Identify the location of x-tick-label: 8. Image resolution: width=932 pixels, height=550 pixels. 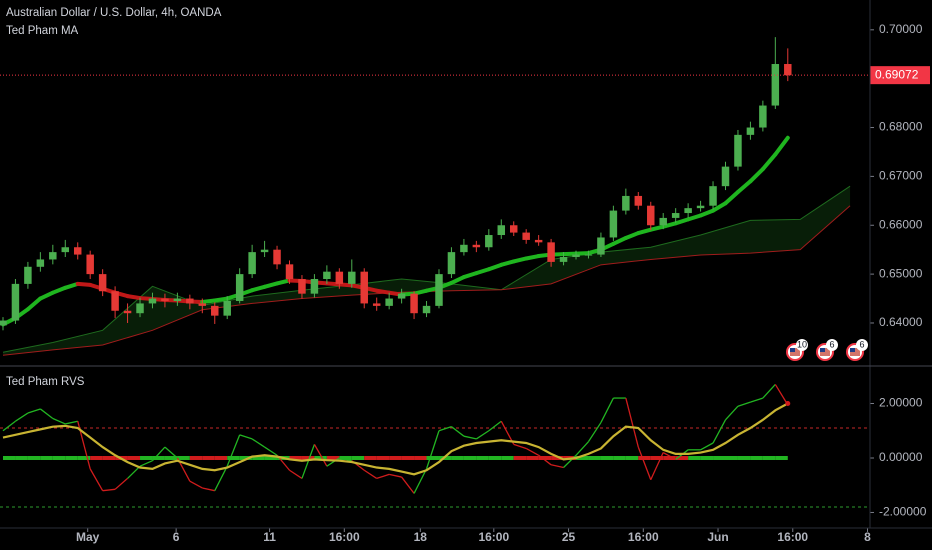
(867, 537).